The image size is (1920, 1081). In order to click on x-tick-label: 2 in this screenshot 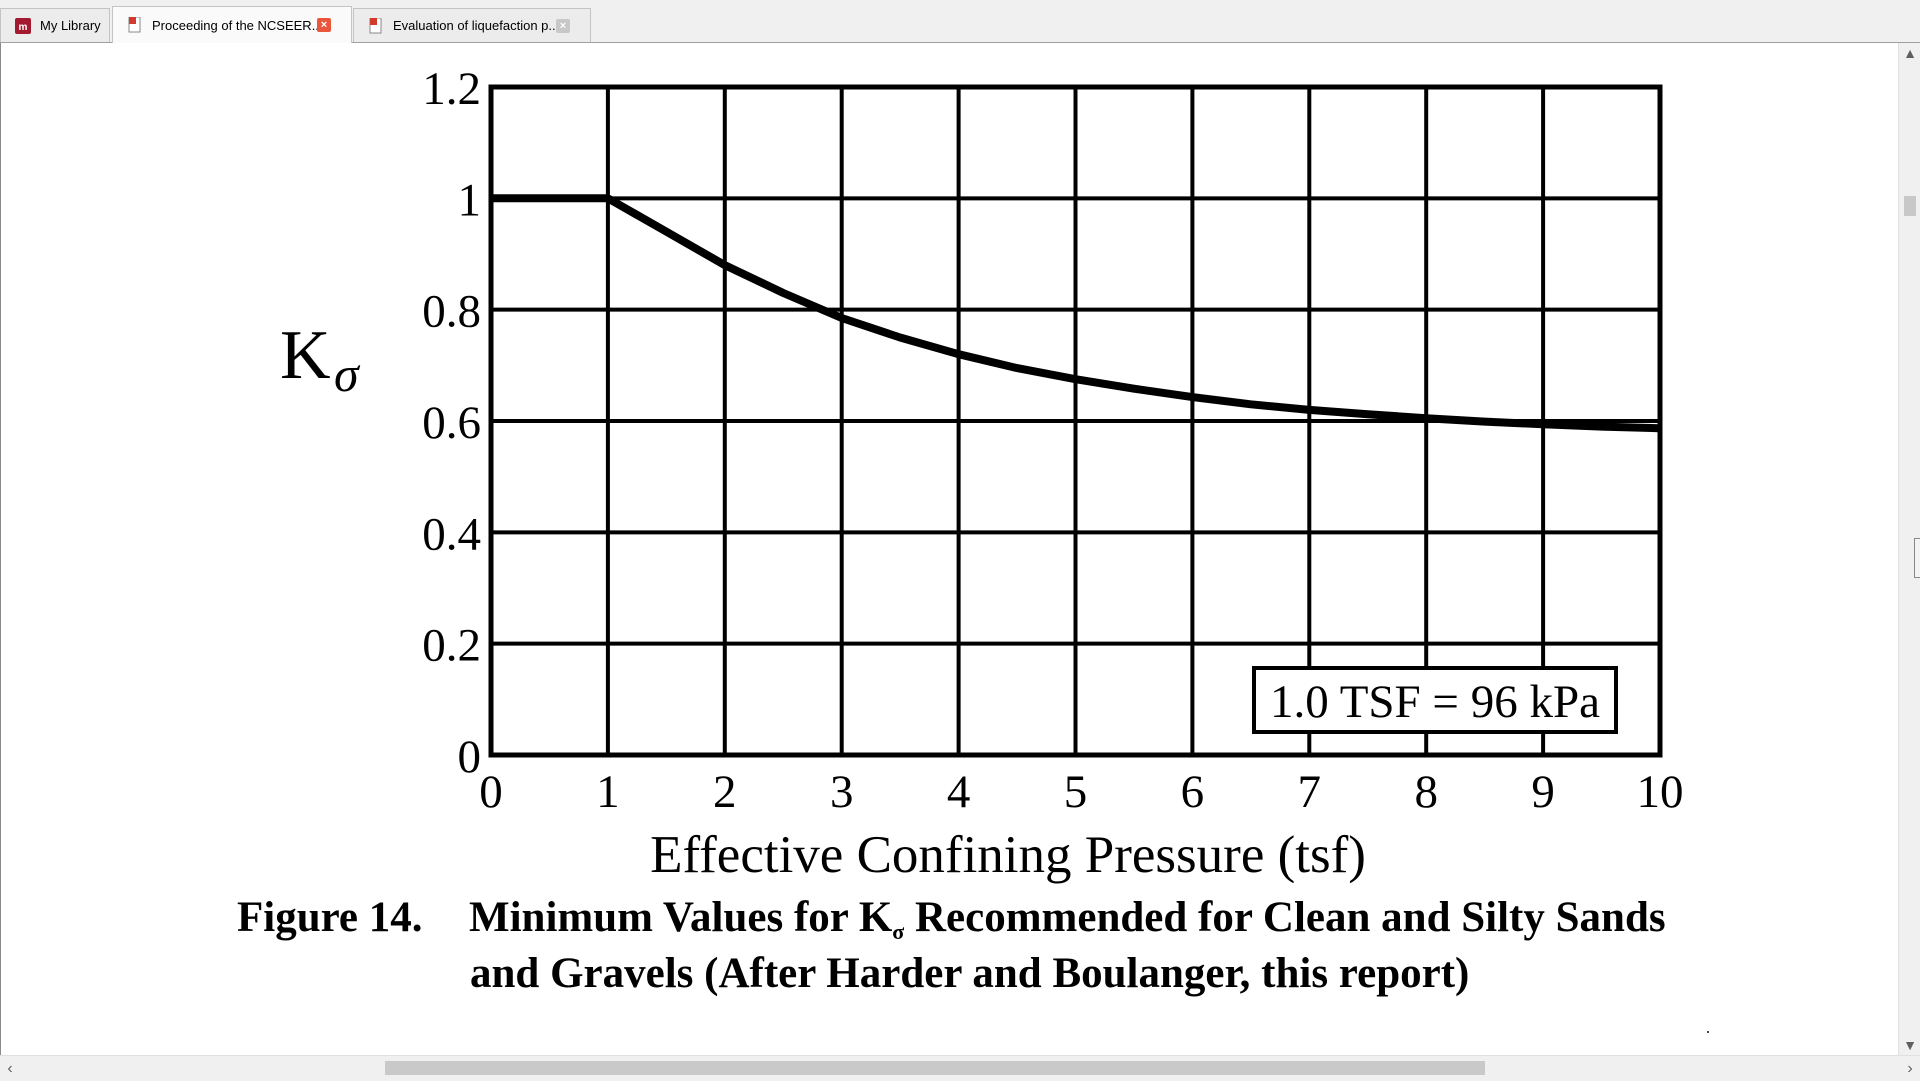, I will do `click(725, 792)`.